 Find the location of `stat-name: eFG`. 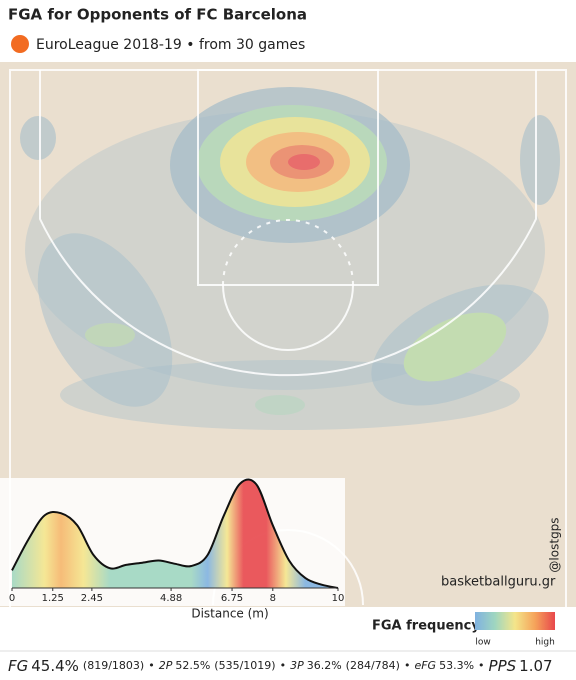

stat-name: eFG is located at coordinates (425, 665).